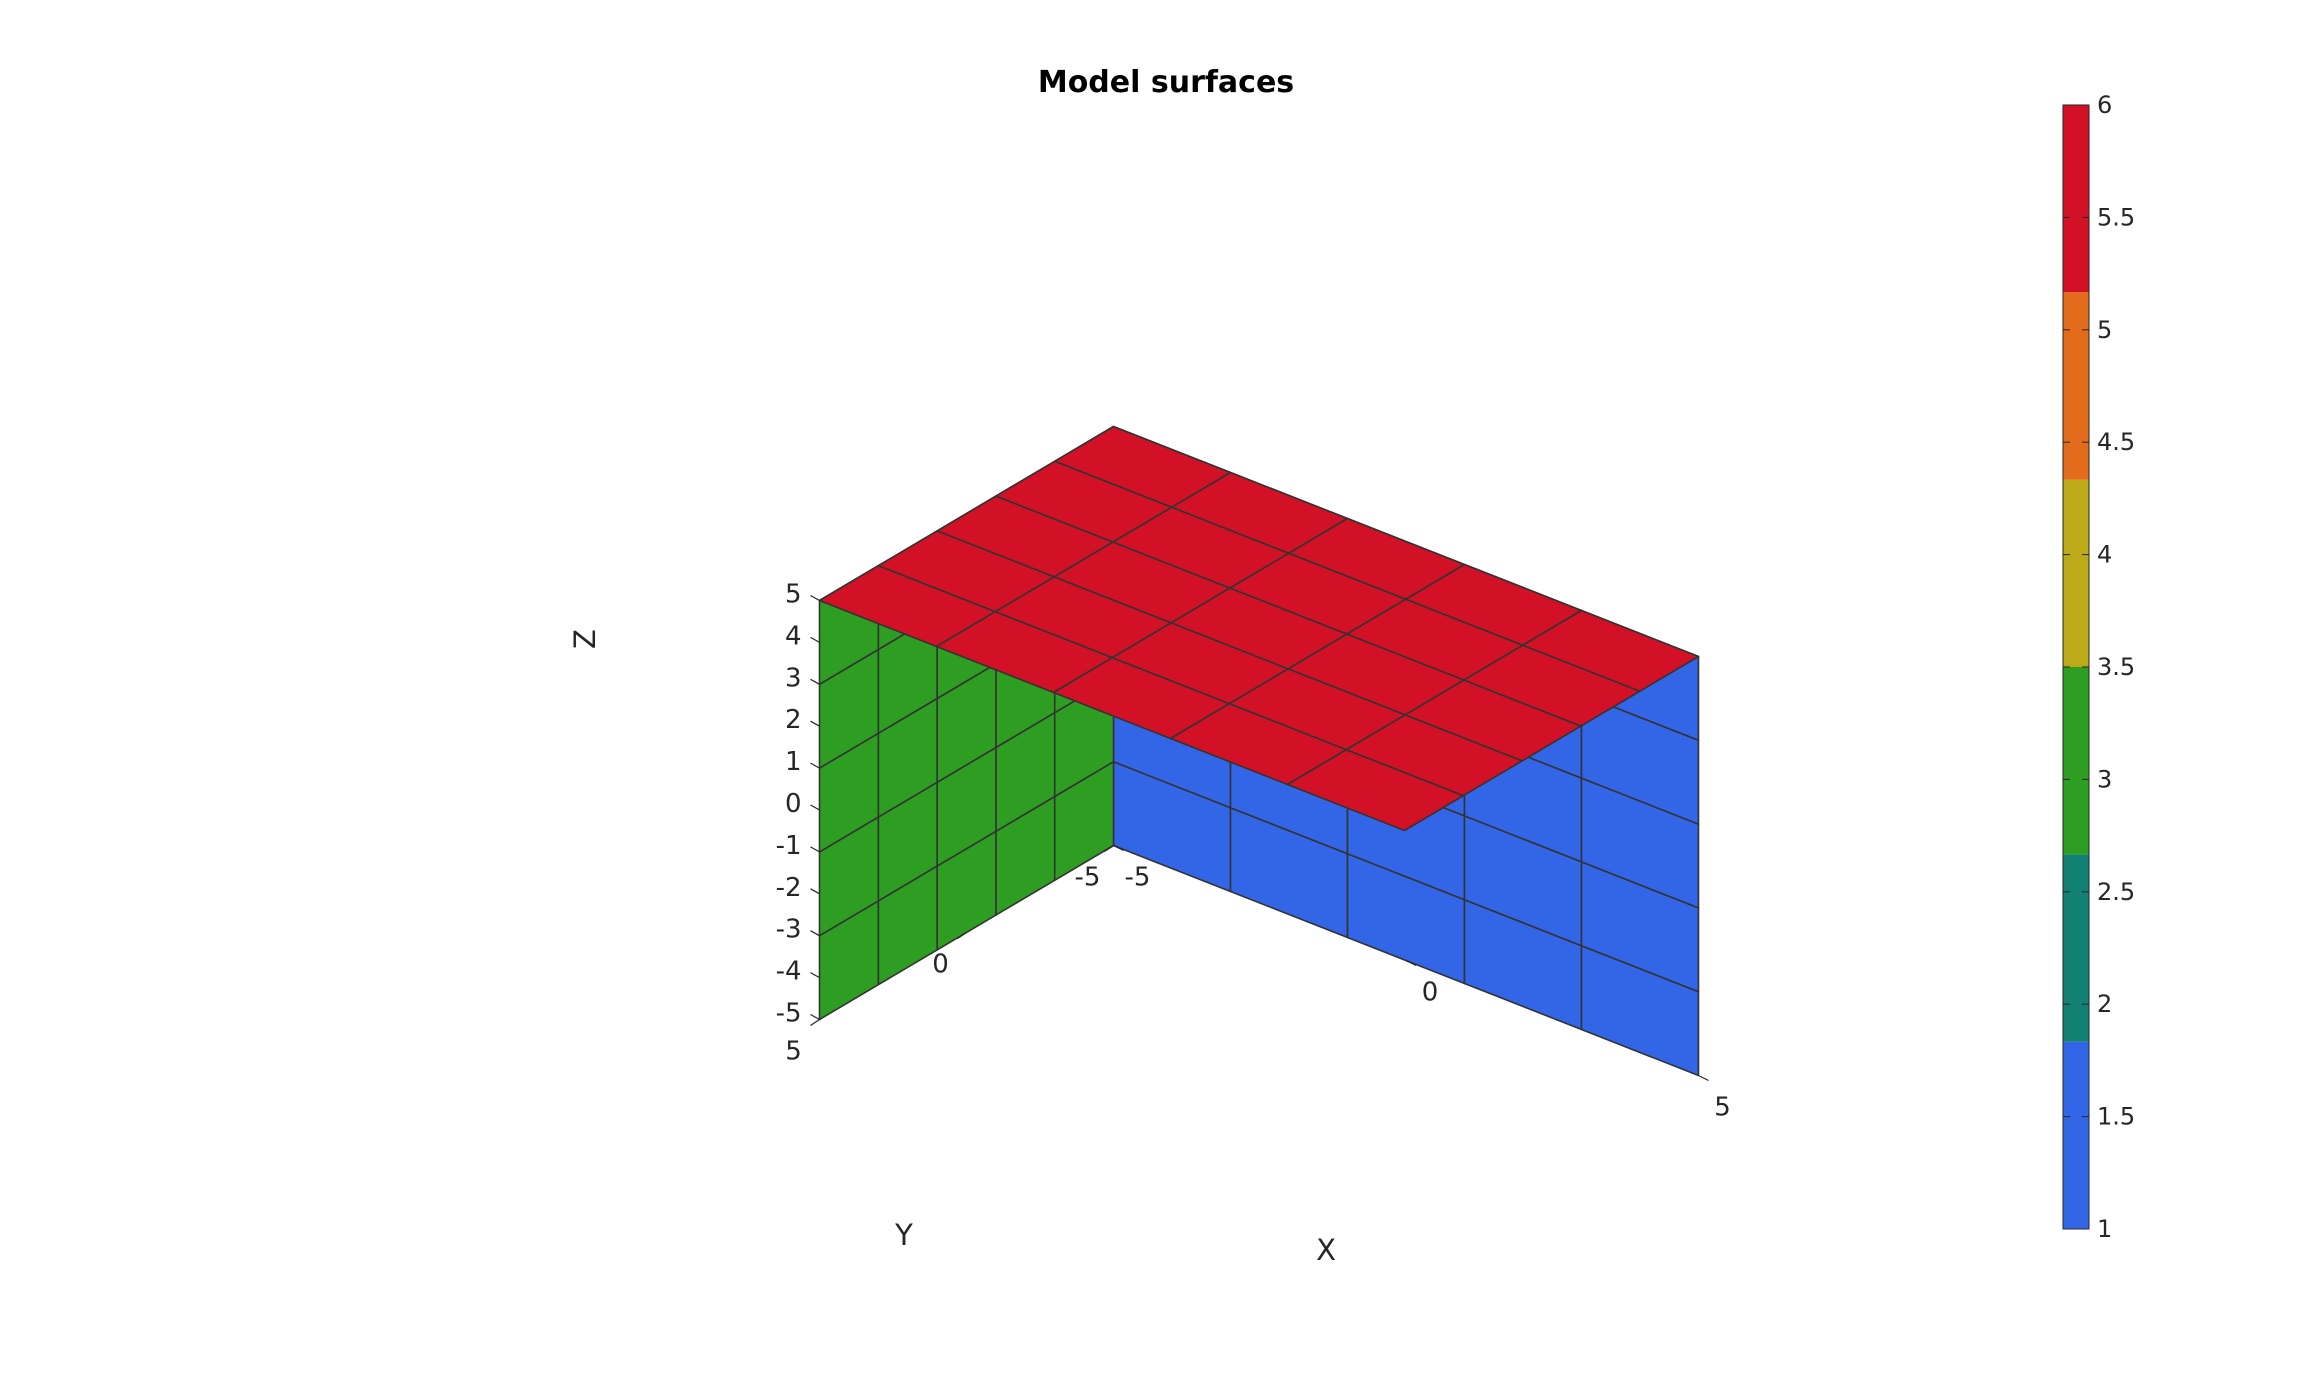 This screenshot has width=2314, height=1374. Describe the element at coordinates (793, 1052) in the screenshot. I see `y-tick-label: 5` at that location.